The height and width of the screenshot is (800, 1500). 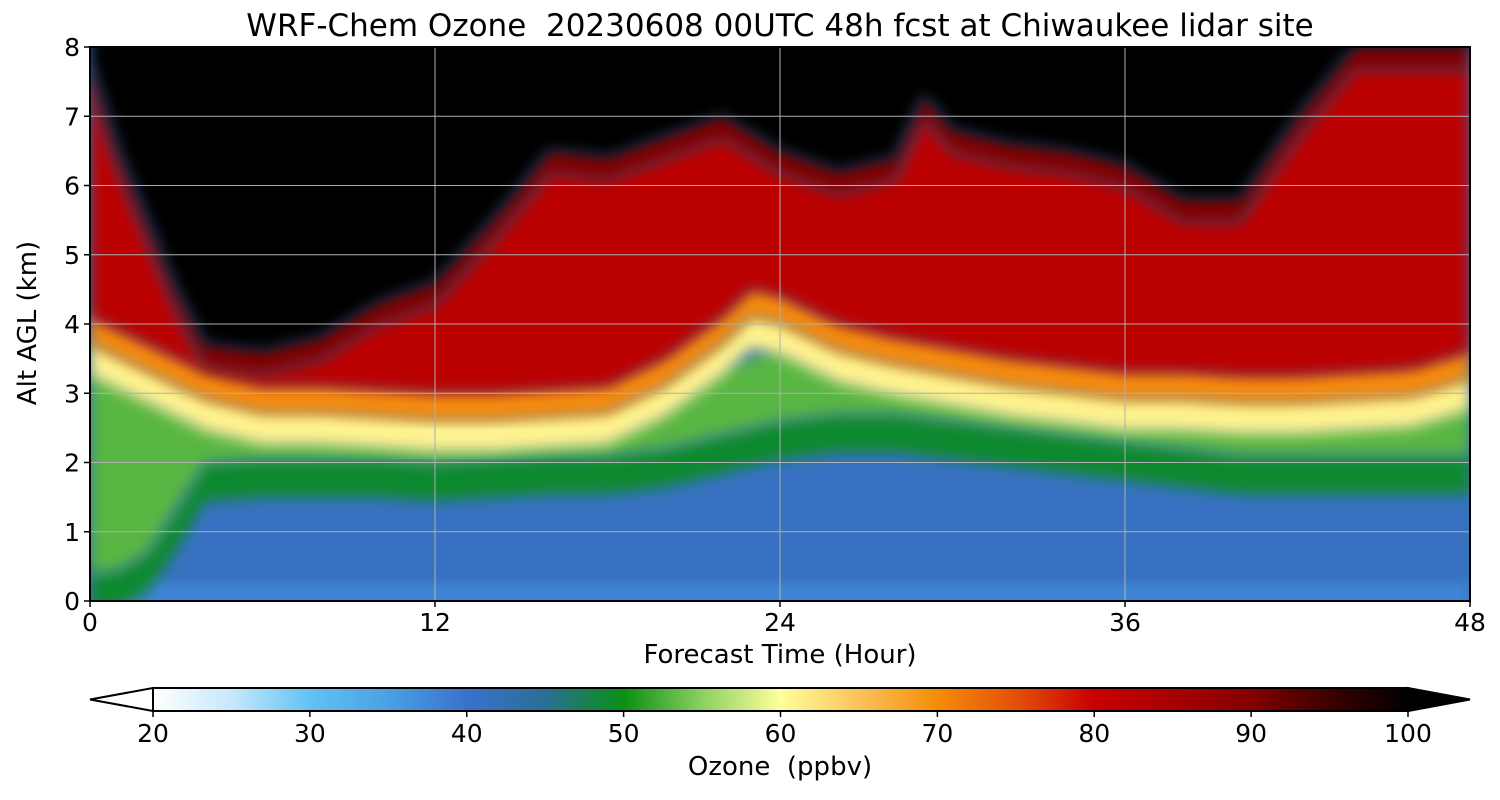 What do you see at coordinates (781, 733) in the screenshot?
I see `colorbar-tick-label: 60` at bounding box center [781, 733].